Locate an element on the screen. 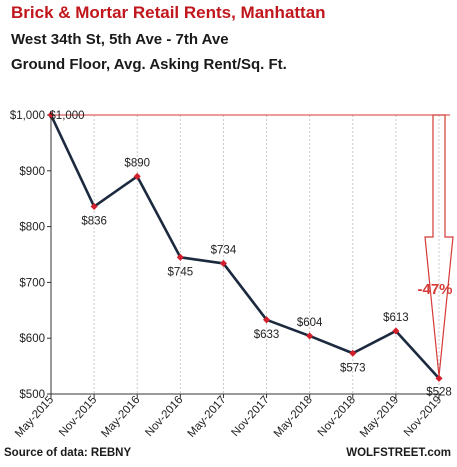  y-tick-label: $800 is located at coordinates (32, 228).